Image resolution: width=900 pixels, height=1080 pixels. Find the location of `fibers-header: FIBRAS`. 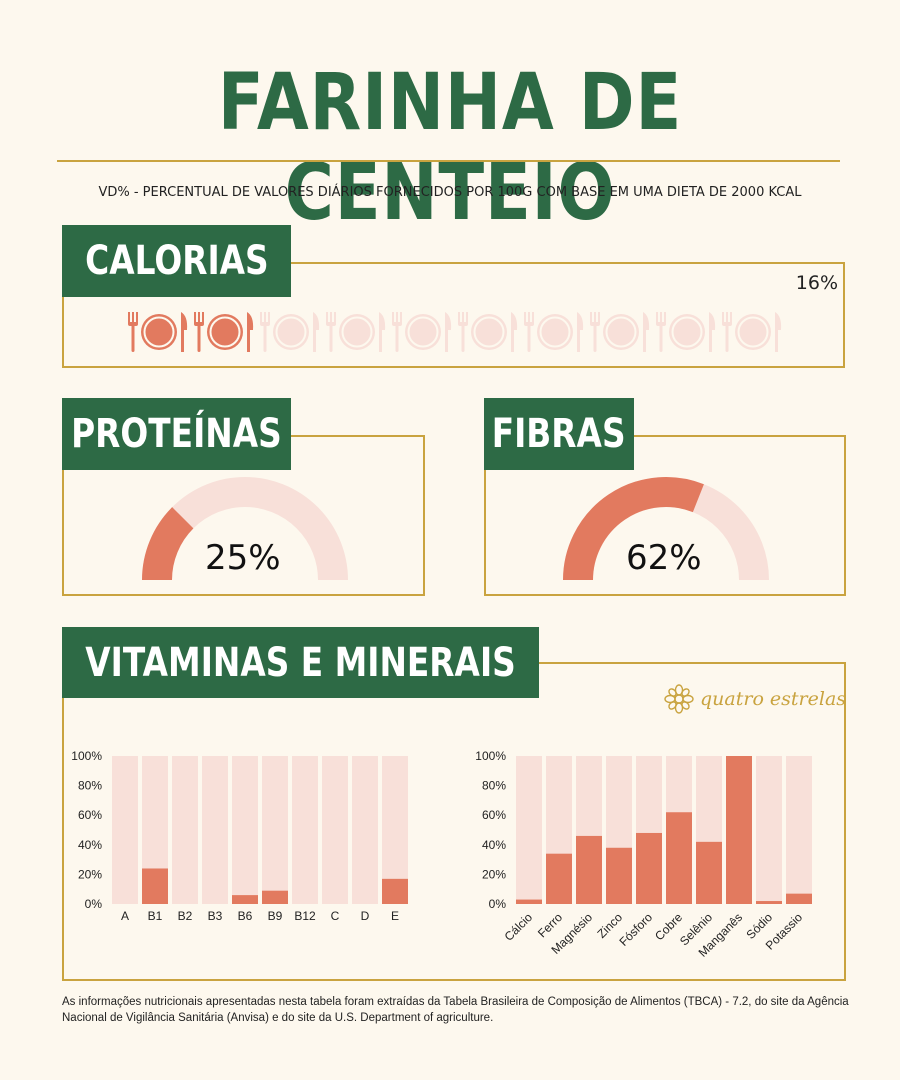

fibers-header: FIBRAS is located at coordinates (559, 434).